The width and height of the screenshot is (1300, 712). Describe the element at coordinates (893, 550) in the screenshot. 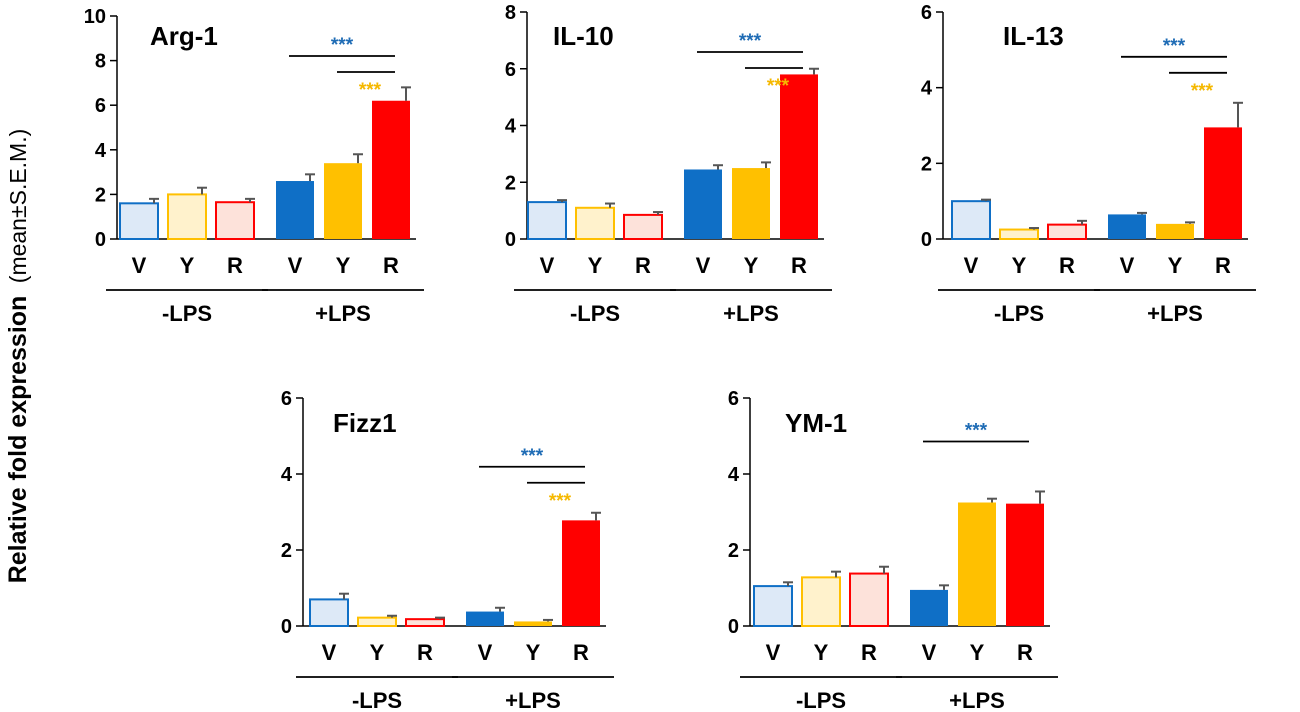

I see `chart-panel-ym-1: YM-1 0 2 4 6 V Y R V Y R -LPS +LPS ***` at that location.